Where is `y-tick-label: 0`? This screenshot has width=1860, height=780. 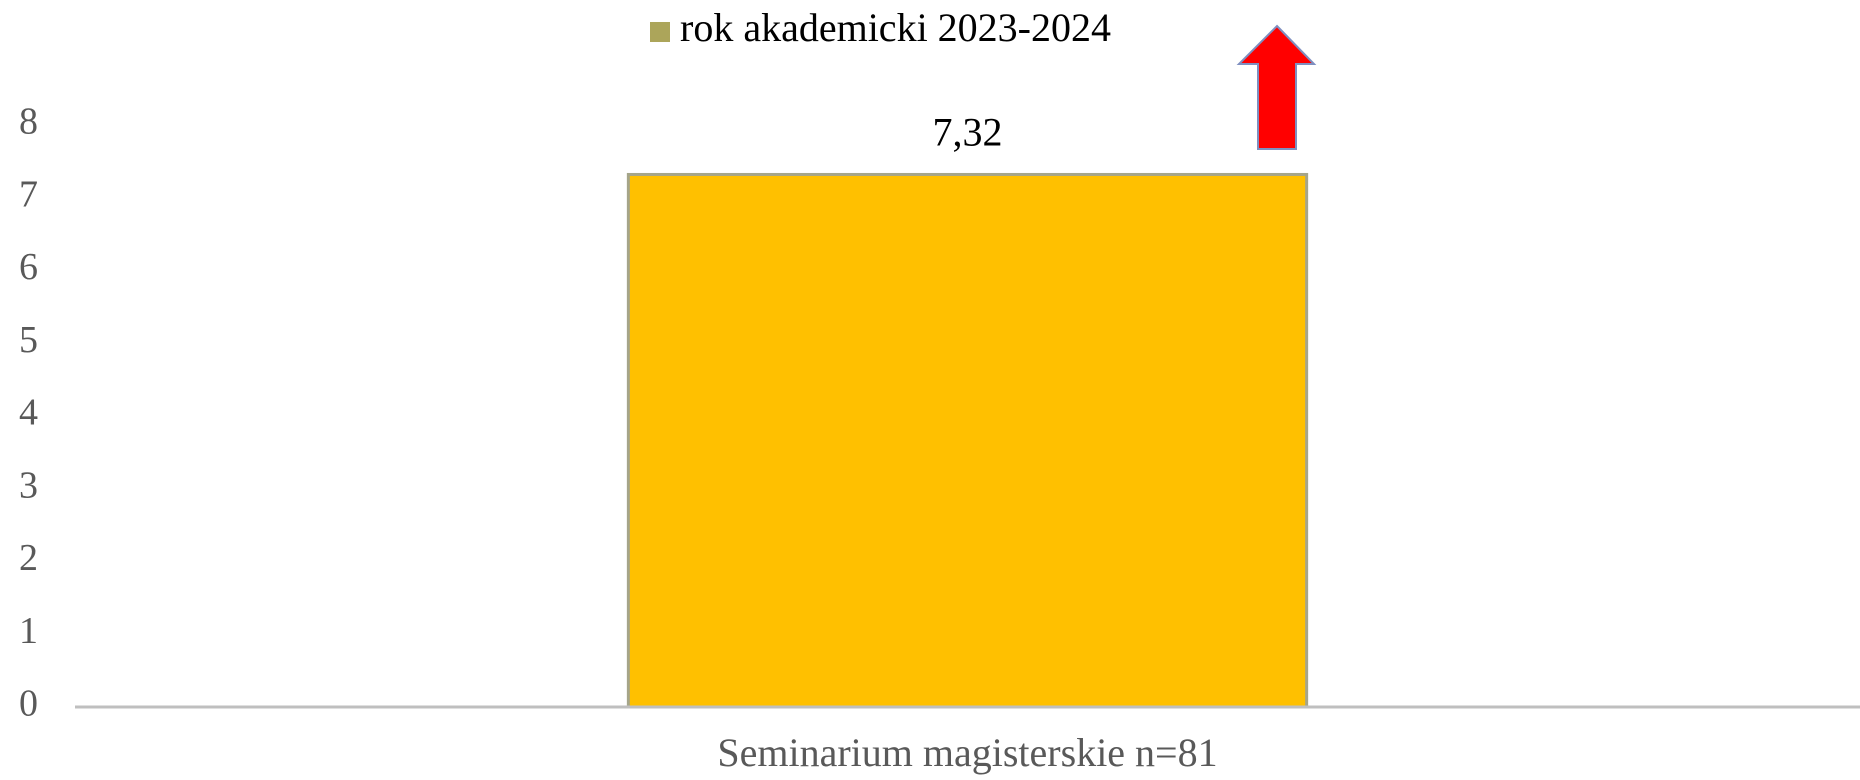 y-tick-label: 0 is located at coordinates (28, 704).